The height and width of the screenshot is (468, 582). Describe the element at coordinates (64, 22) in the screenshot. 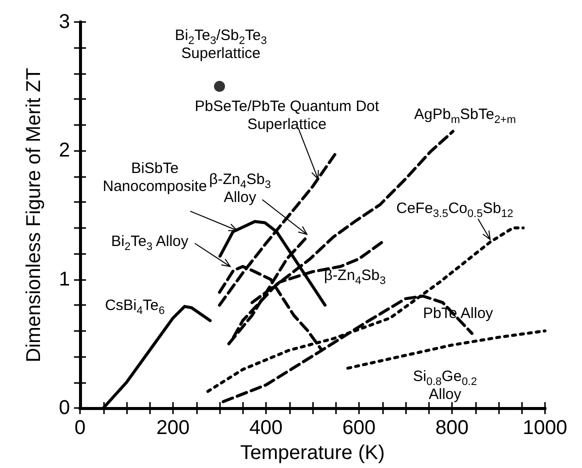

I see `y-tick-label: 3` at that location.